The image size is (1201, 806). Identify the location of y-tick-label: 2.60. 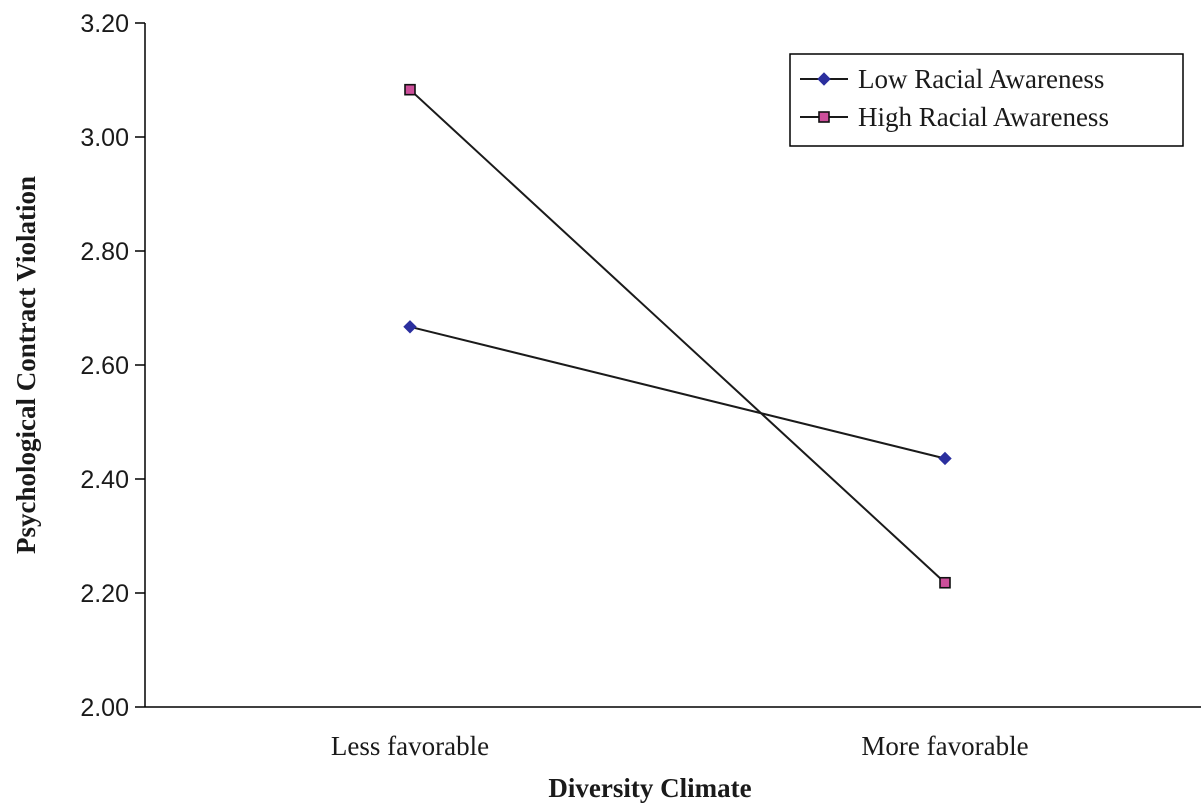
(104, 366).